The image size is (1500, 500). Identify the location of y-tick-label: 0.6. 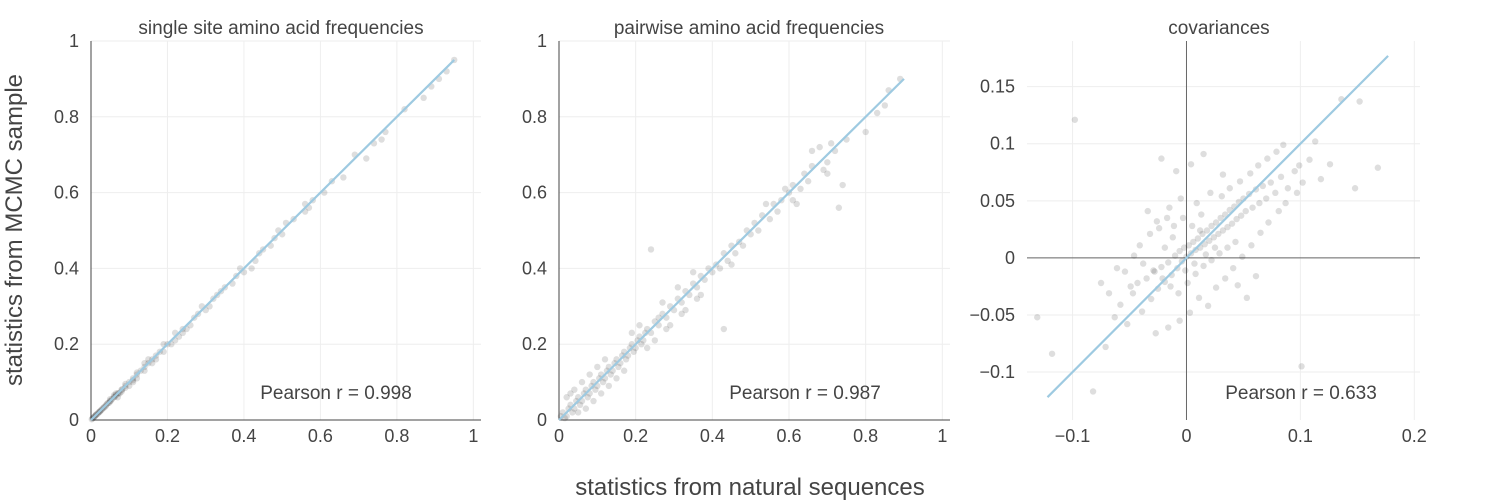
(534, 193).